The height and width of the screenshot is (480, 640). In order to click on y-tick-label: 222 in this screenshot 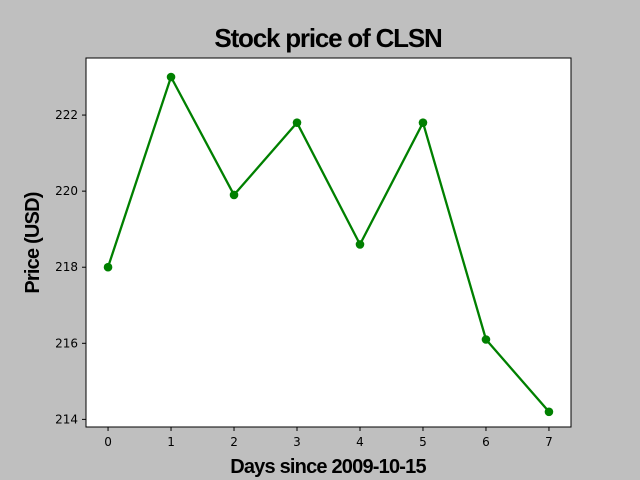, I will do `click(66, 115)`.